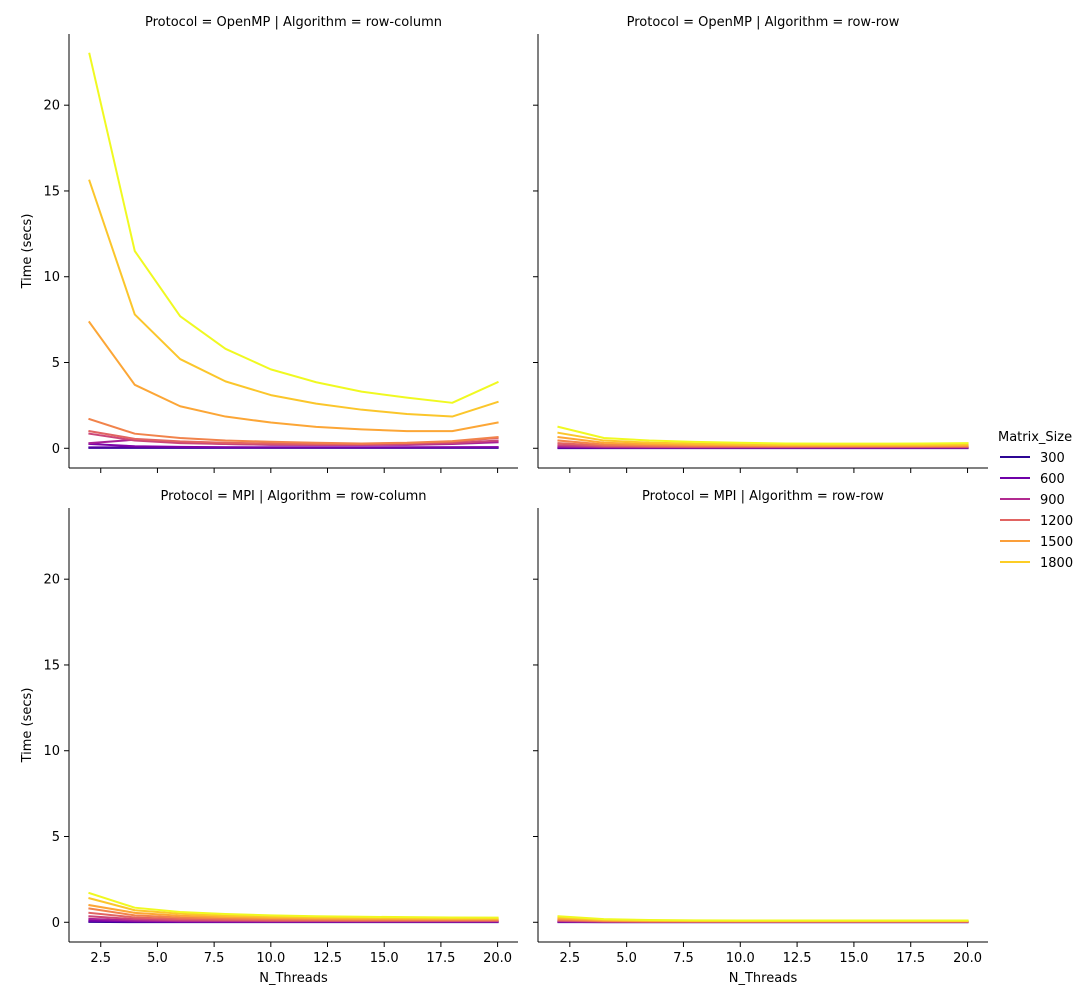 This screenshot has height=1004, width=1090. What do you see at coordinates (1032, 500) in the screenshot?
I see `legend-entry: 900` at bounding box center [1032, 500].